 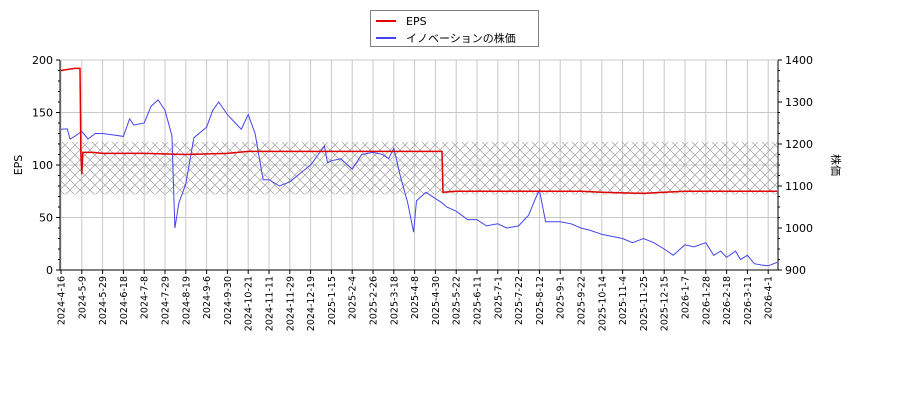 What do you see at coordinates (311, 303) in the screenshot?
I see `x-tick-label: 2024-12-19` at bounding box center [311, 303].